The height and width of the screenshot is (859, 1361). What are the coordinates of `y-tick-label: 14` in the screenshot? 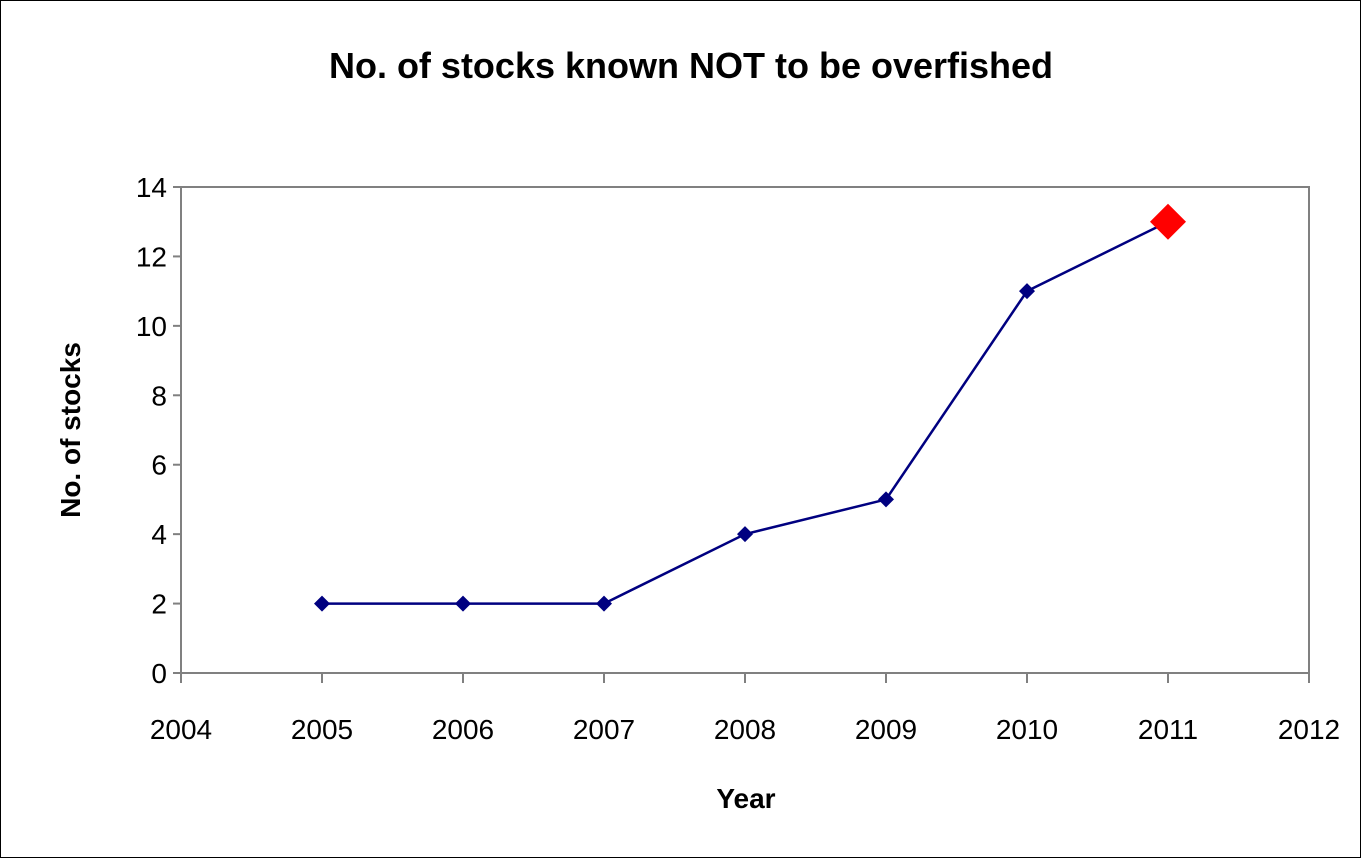 It's located at (151, 187).